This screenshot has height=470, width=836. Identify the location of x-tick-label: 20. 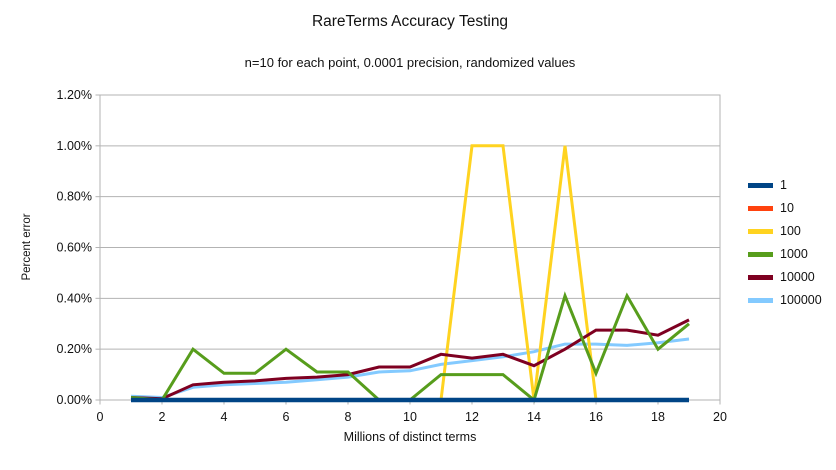
(720, 417).